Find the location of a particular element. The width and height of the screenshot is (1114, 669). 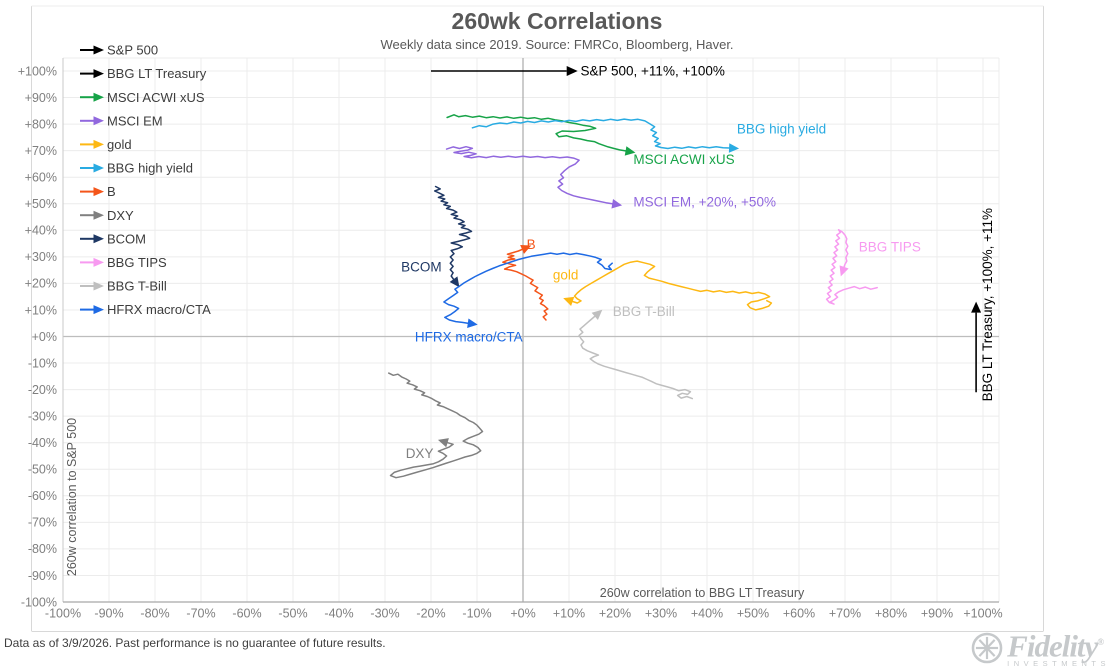

y-tick-label: +50% is located at coordinates (41, 204).